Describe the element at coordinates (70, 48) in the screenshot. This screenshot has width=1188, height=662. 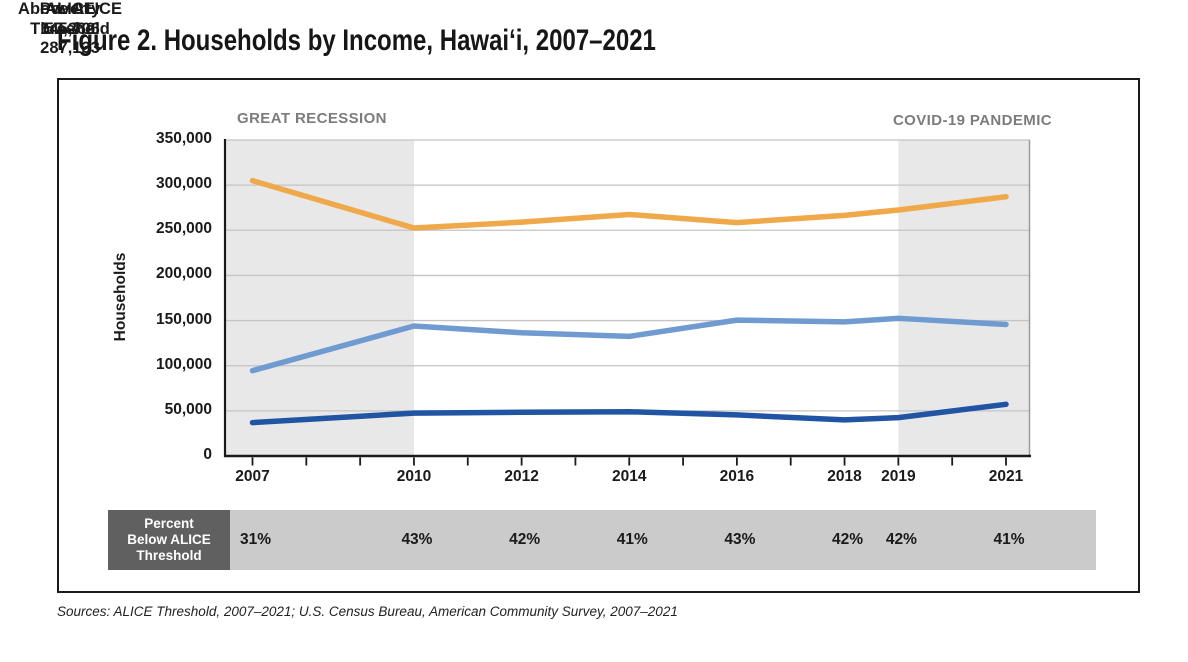
I see `series-value-above-alice: 287,133` at that location.